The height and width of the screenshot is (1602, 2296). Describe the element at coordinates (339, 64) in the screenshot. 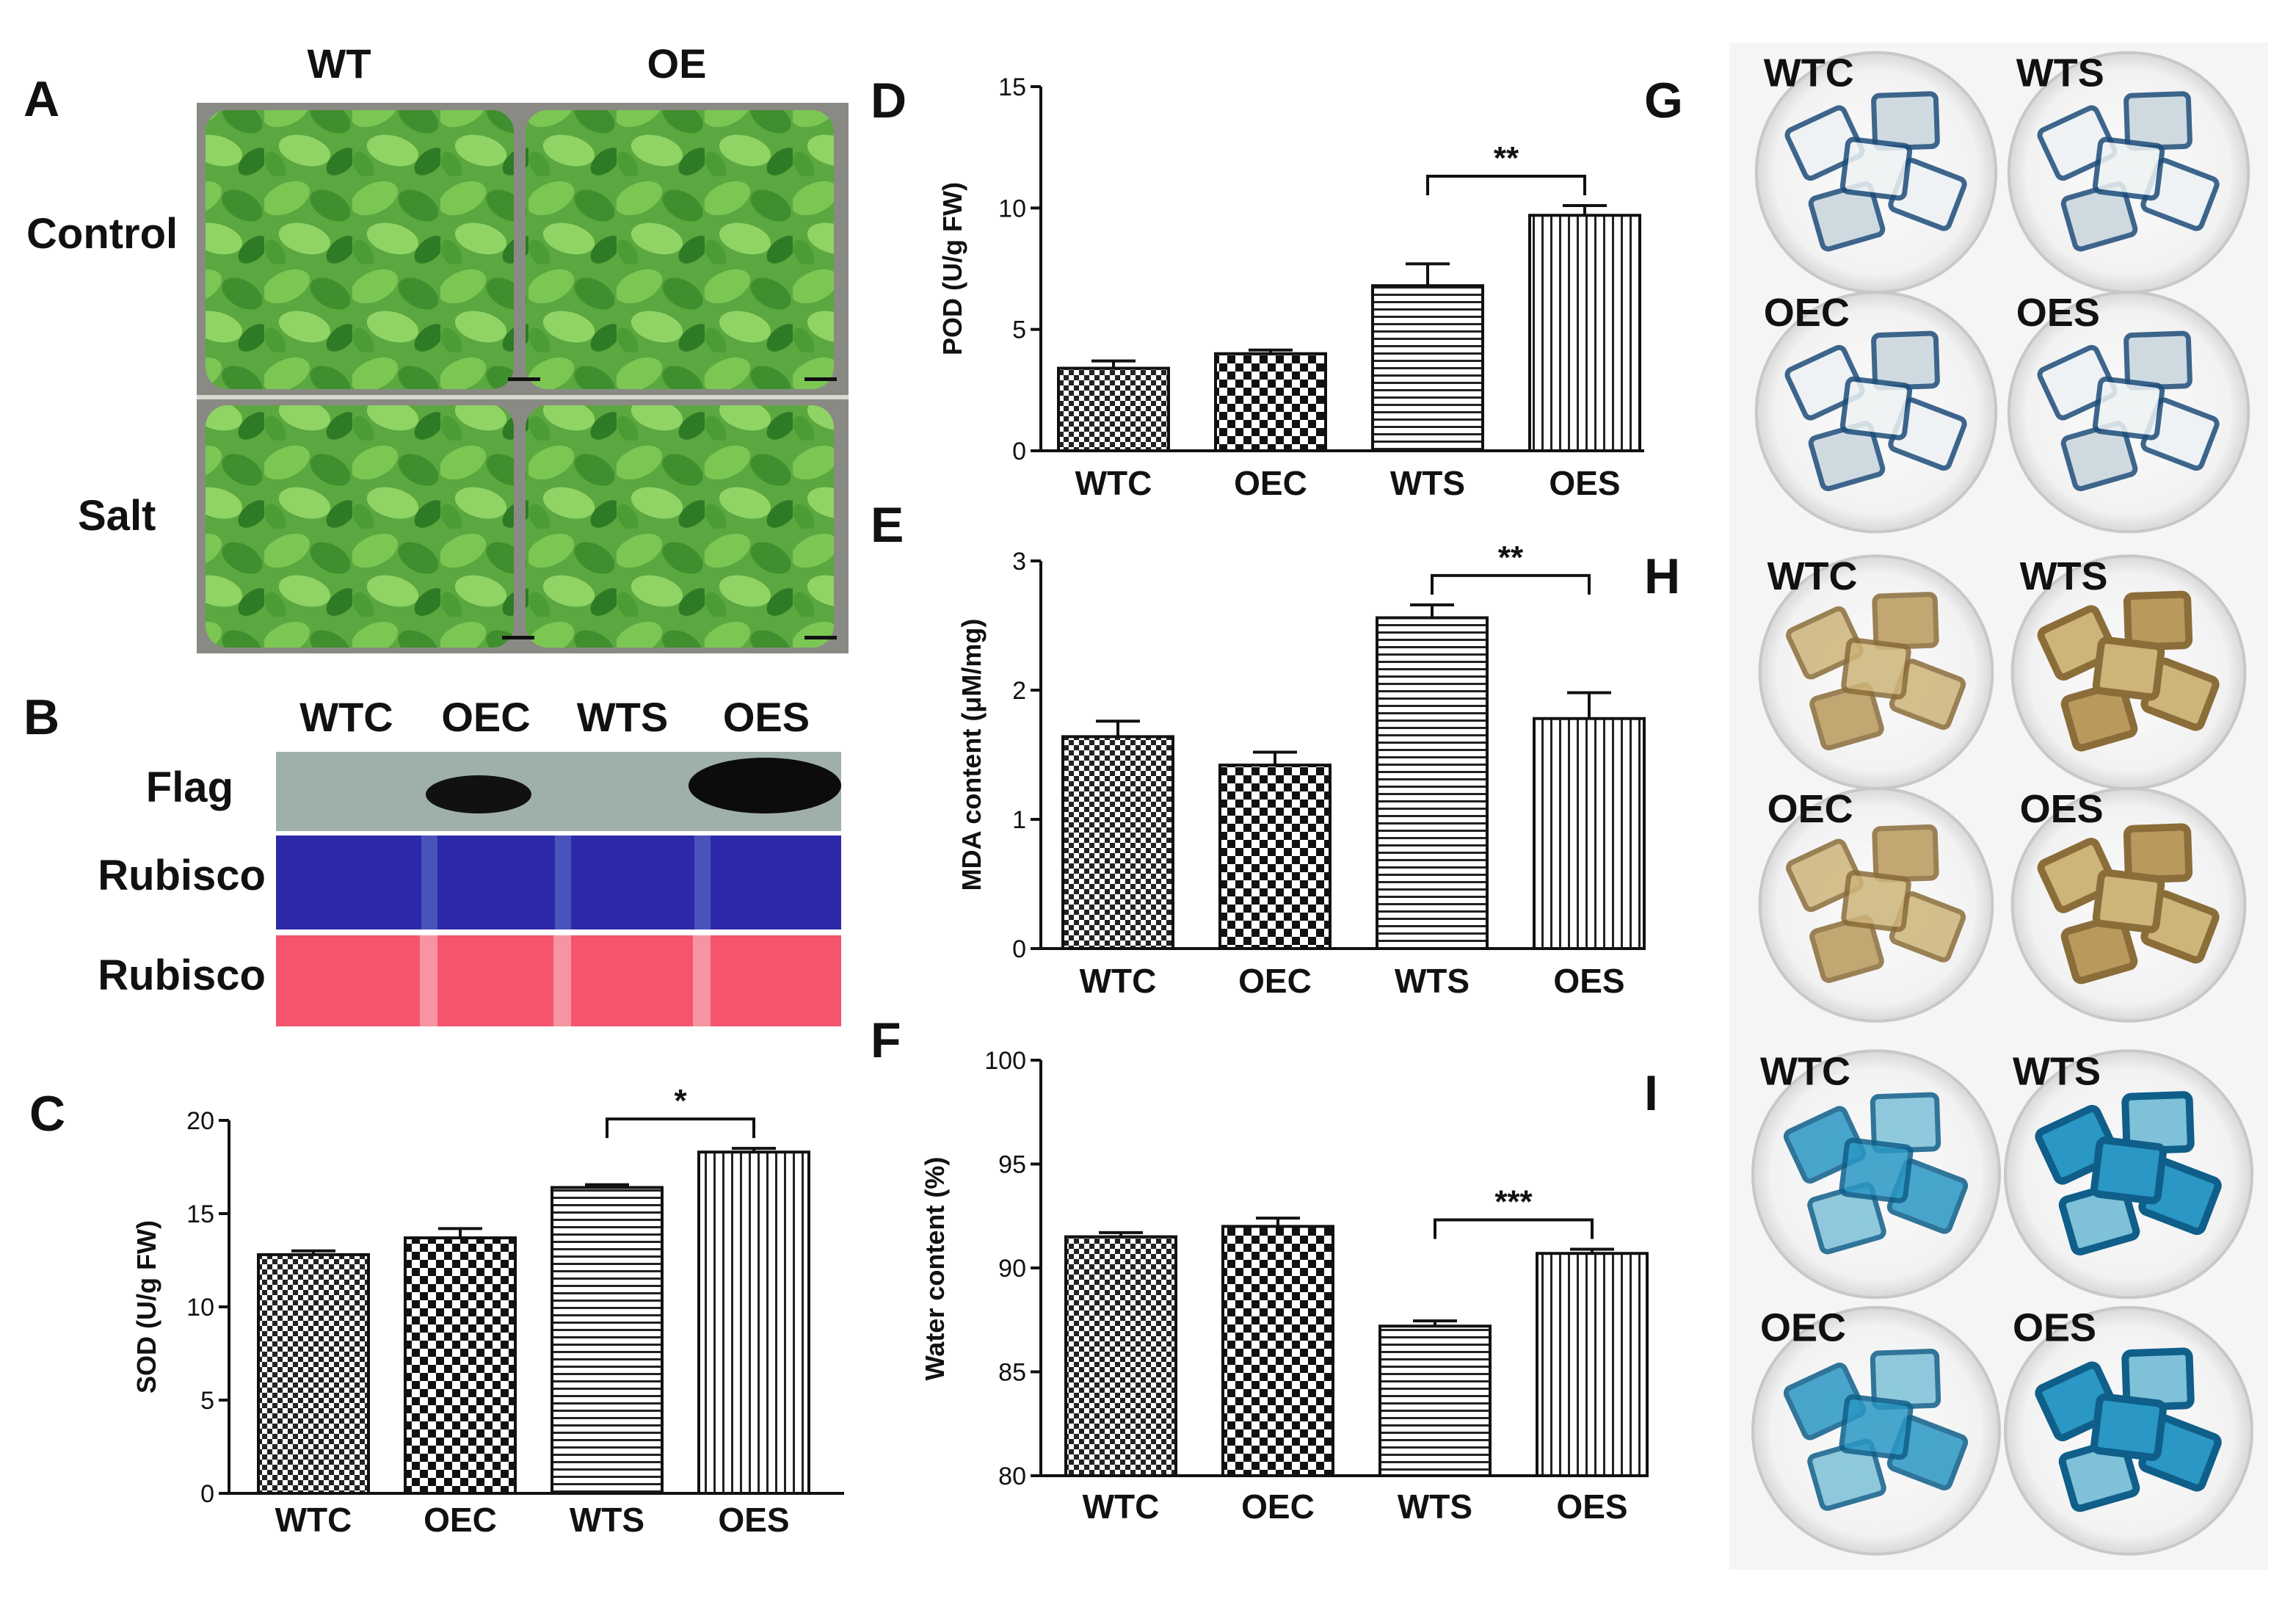

I see `col-header-wt: WT` at that location.